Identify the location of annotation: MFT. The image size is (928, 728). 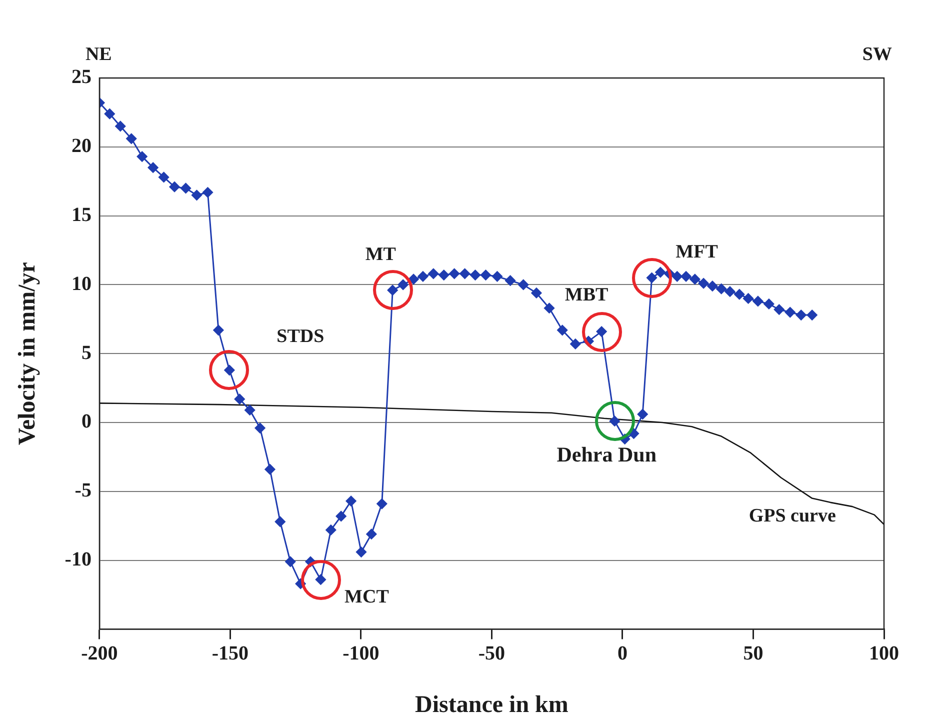
(697, 252).